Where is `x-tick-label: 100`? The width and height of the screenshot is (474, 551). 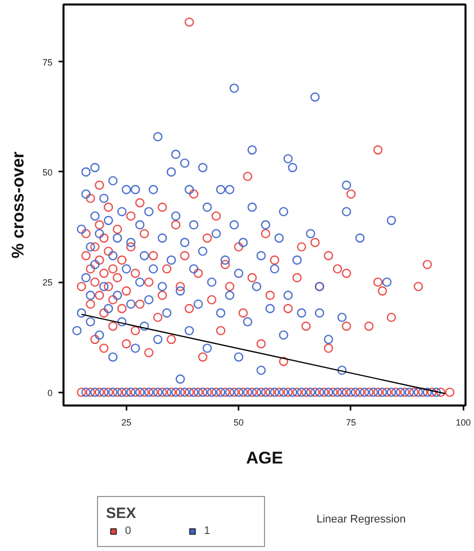 x-tick-label: 100 is located at coordinates (463, 423).